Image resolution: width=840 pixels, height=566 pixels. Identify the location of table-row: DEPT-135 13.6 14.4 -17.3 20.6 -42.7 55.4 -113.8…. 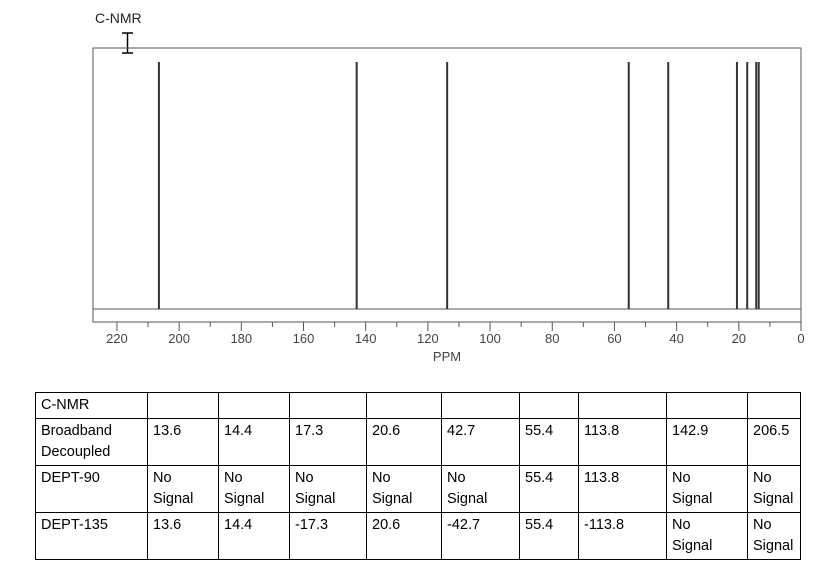
(418, 536).